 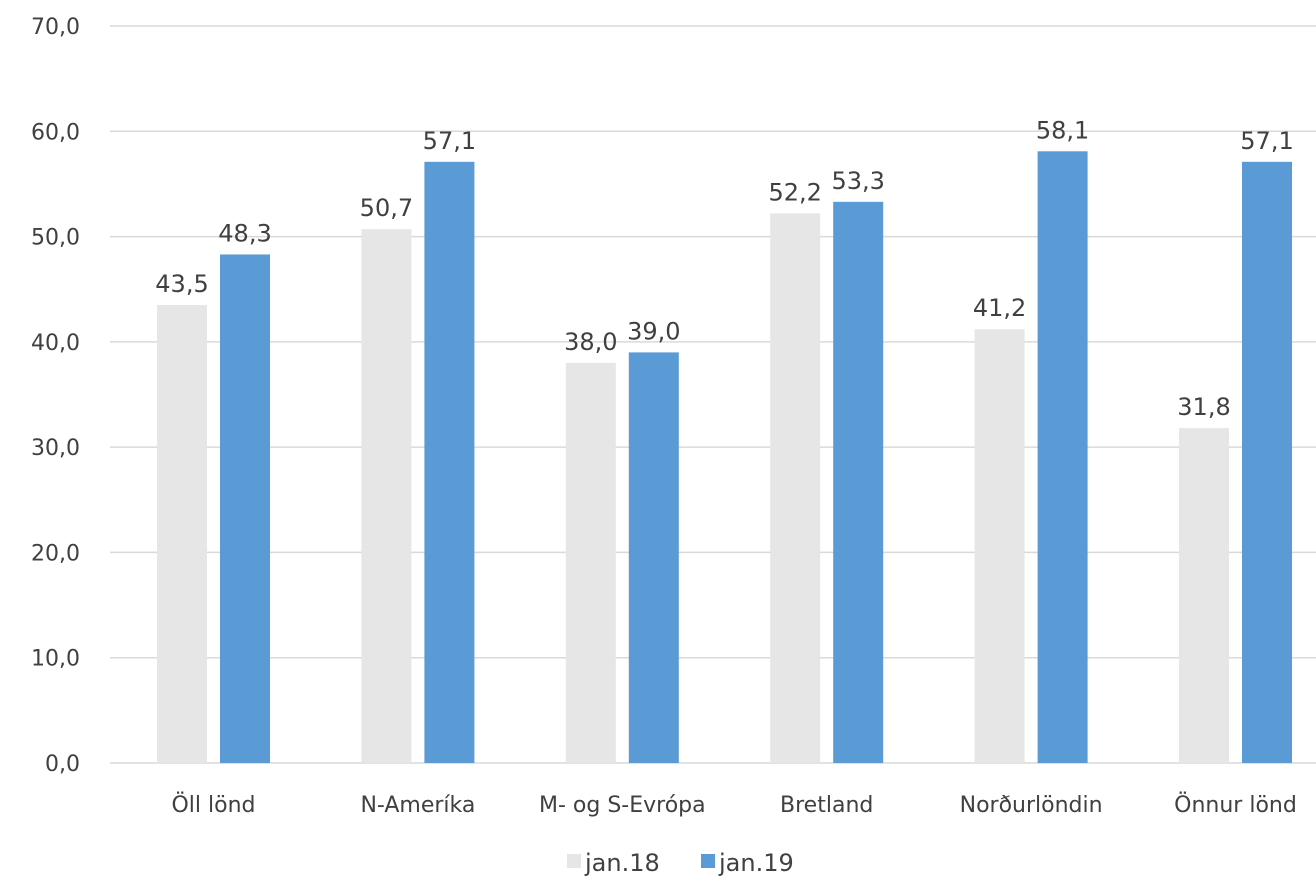 What do you see at coordinates (858, 482) in the screenshot?
I see `bar-jan.19-3` at bounding box center [858, 482].